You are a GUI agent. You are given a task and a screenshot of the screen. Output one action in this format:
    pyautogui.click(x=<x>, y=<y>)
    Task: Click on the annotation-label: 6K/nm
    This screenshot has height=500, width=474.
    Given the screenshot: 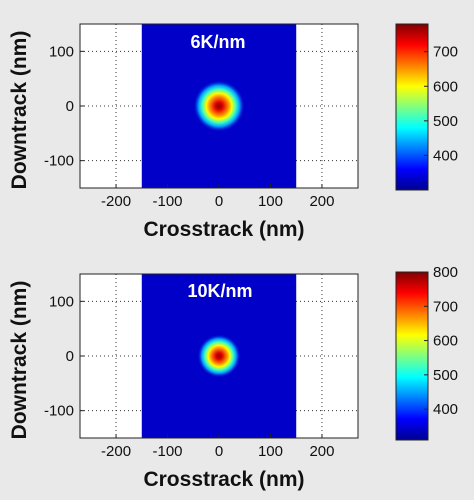 What is the action you would take?
    pyautogui.click(x=217, y=42)
    